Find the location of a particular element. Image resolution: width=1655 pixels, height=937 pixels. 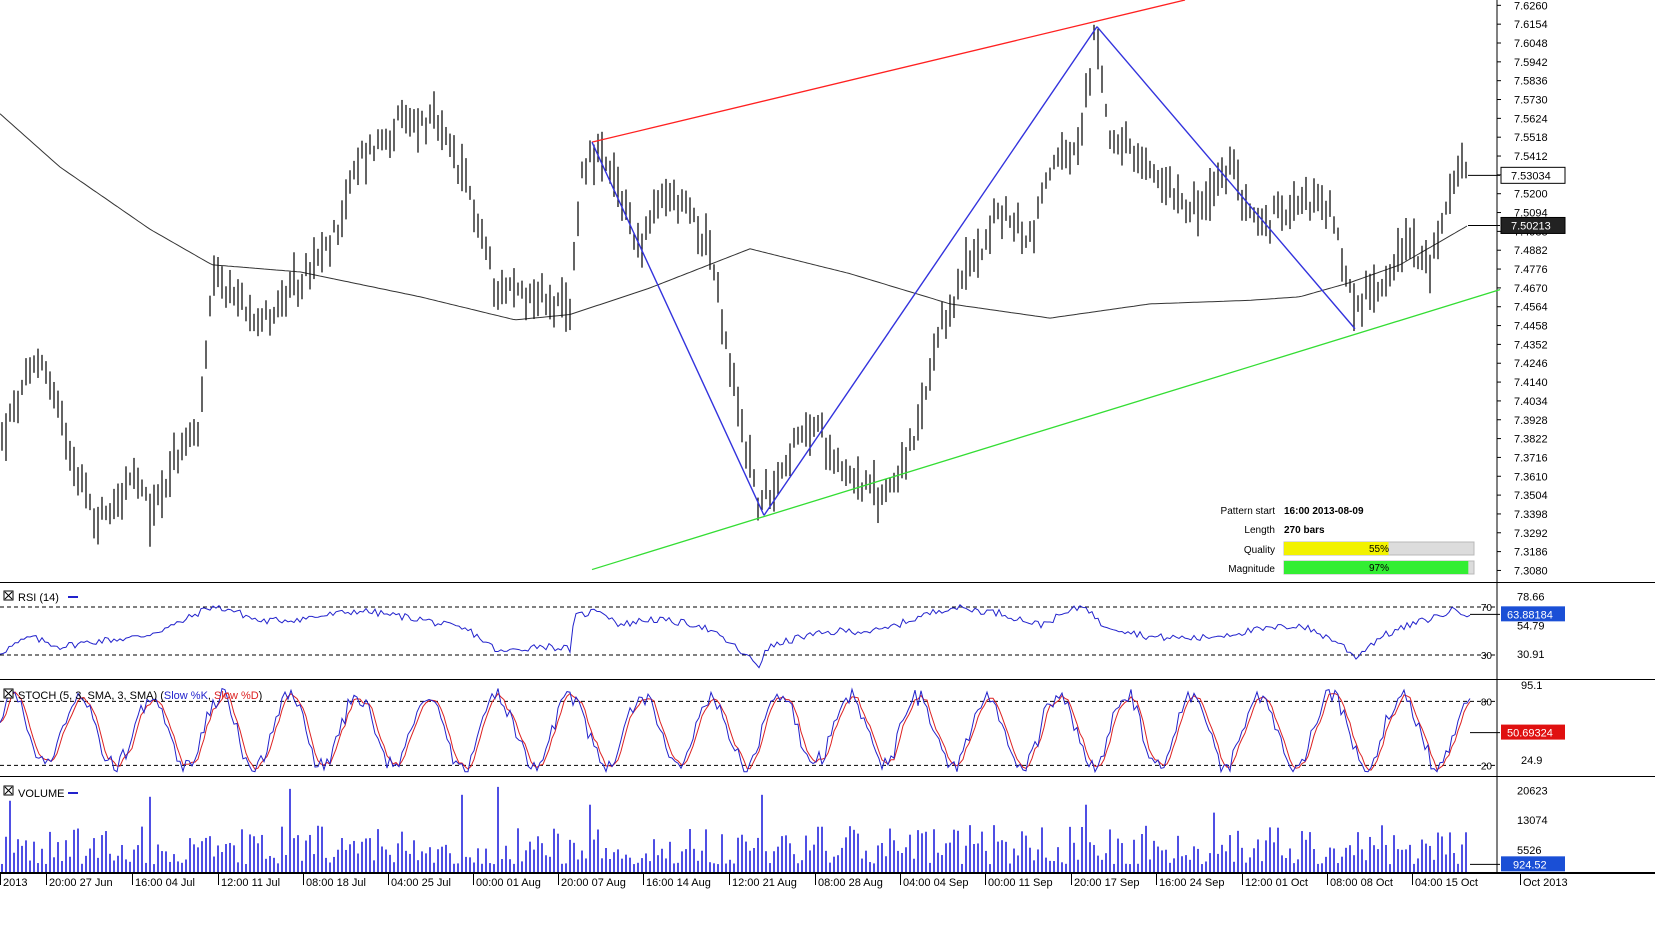

price-tick-label: 7.5836 is located at coordinates (1531, 82).